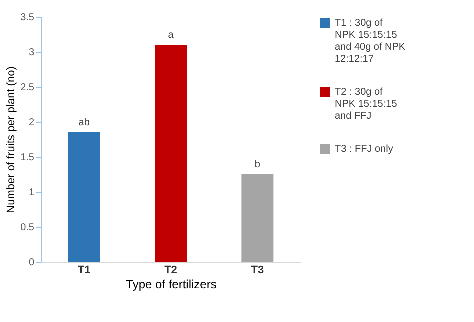 The height and width of the screenshot is (322, 474). What do you see at coordinates (171, 270) in the screenshot?
I see `x-tick-label: T2` at bounding box center [171, 270].